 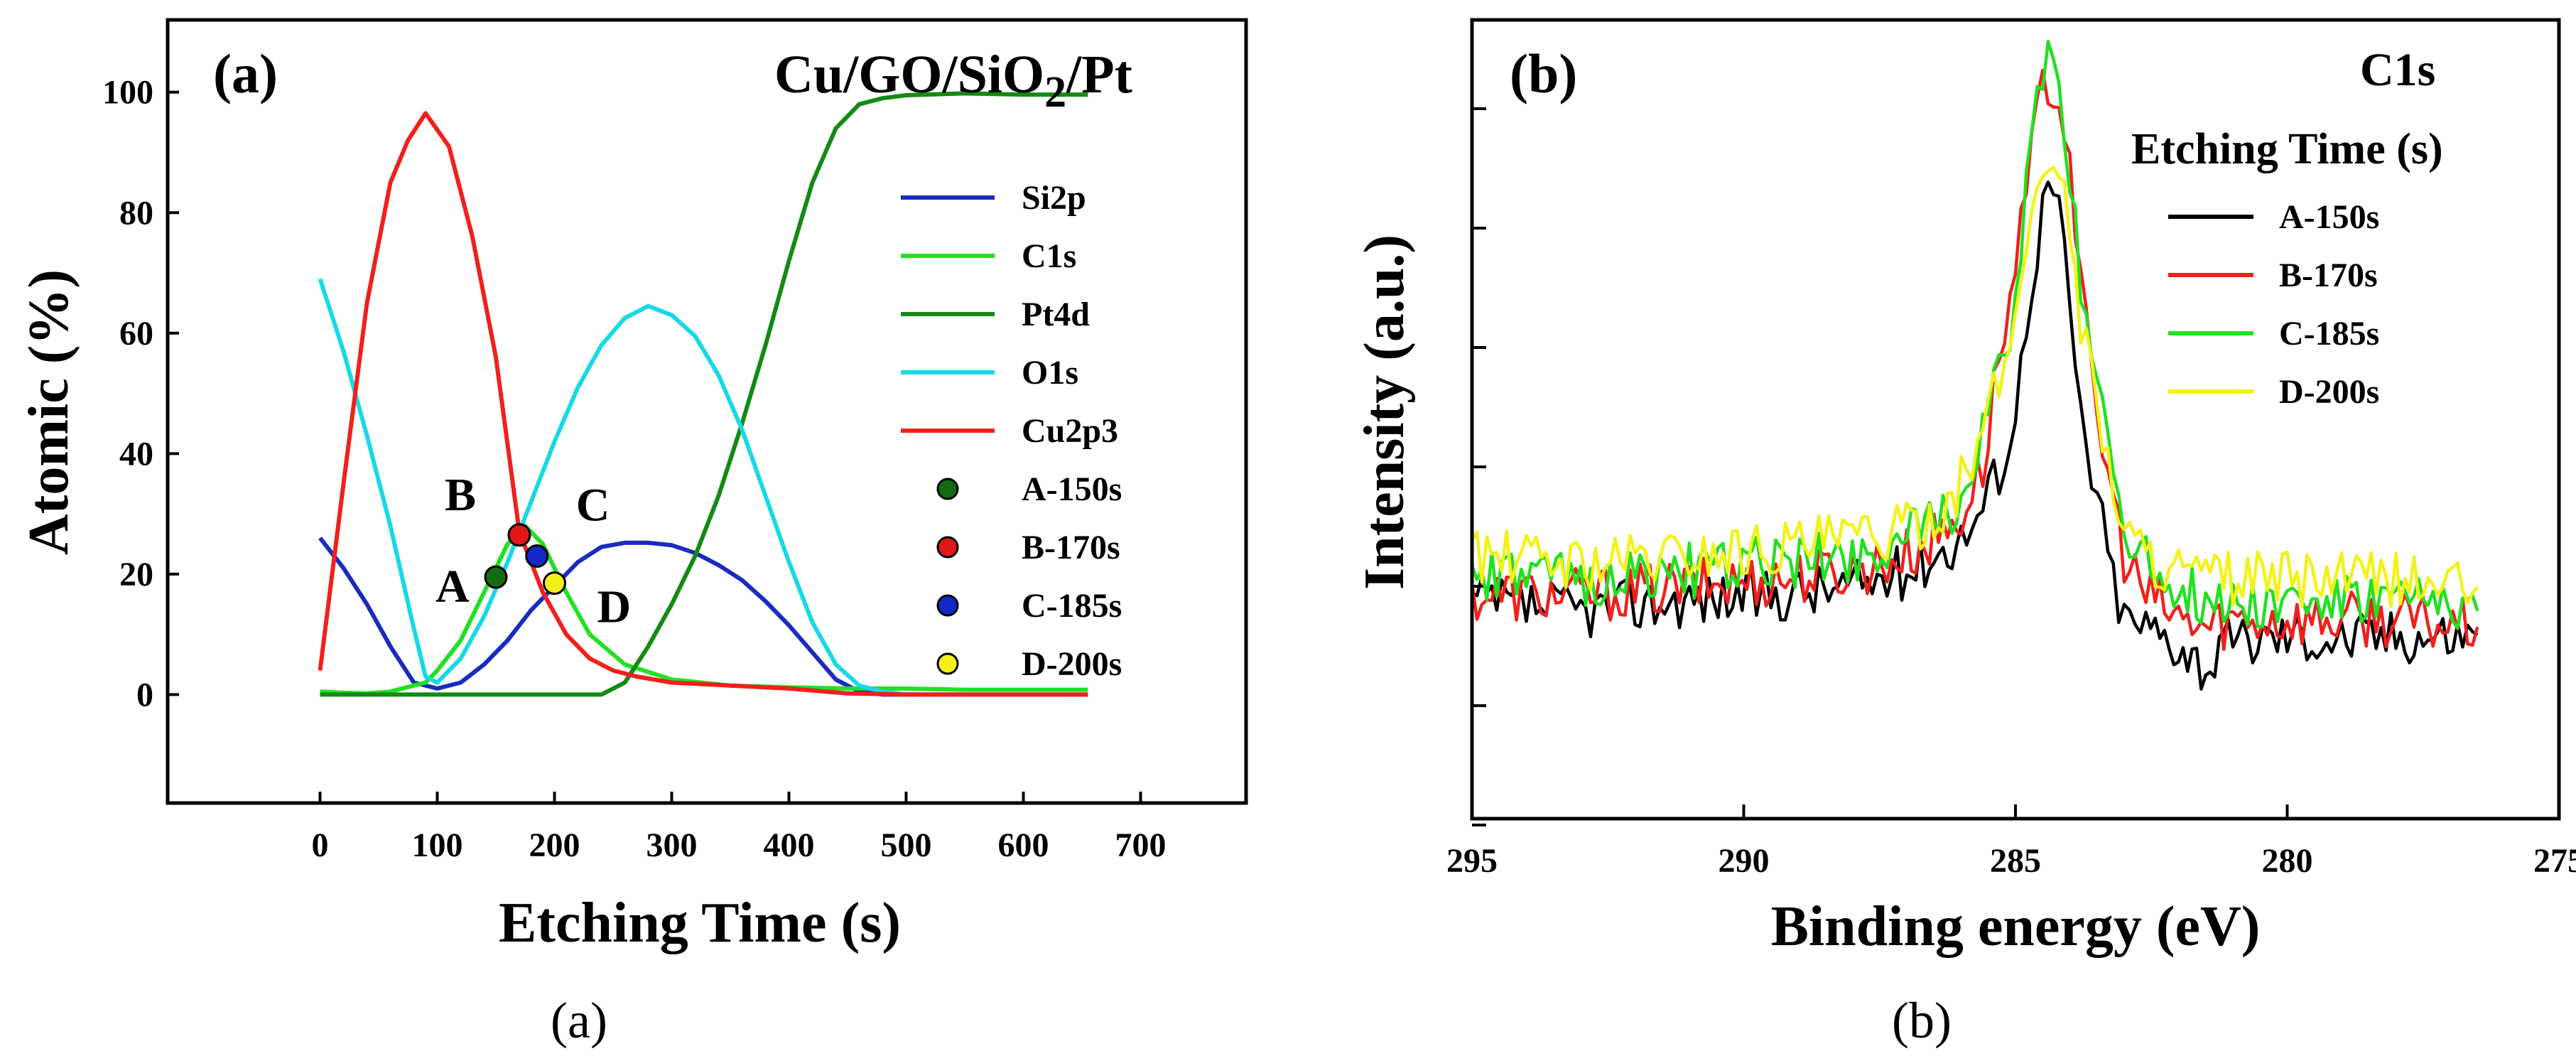 I want to click on legend-marker-c-185s, so click(x=947, y=605).